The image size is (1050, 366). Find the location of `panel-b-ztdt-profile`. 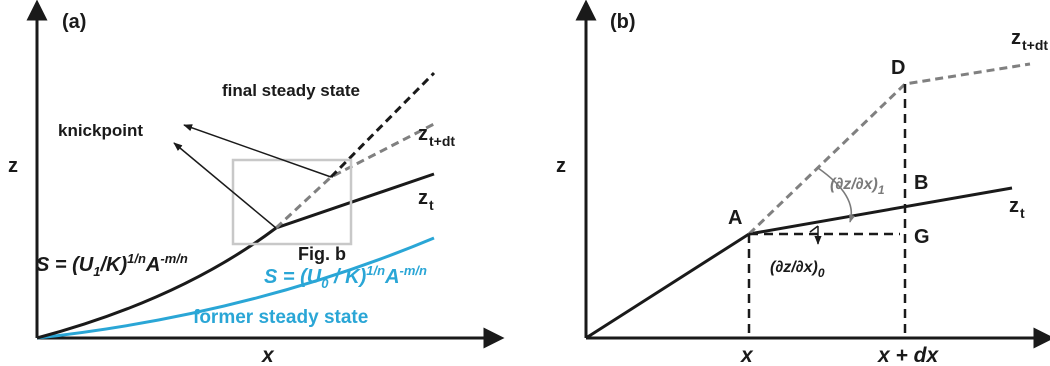

panel-b-ztdt-profile is located at coordinates (889, 149).